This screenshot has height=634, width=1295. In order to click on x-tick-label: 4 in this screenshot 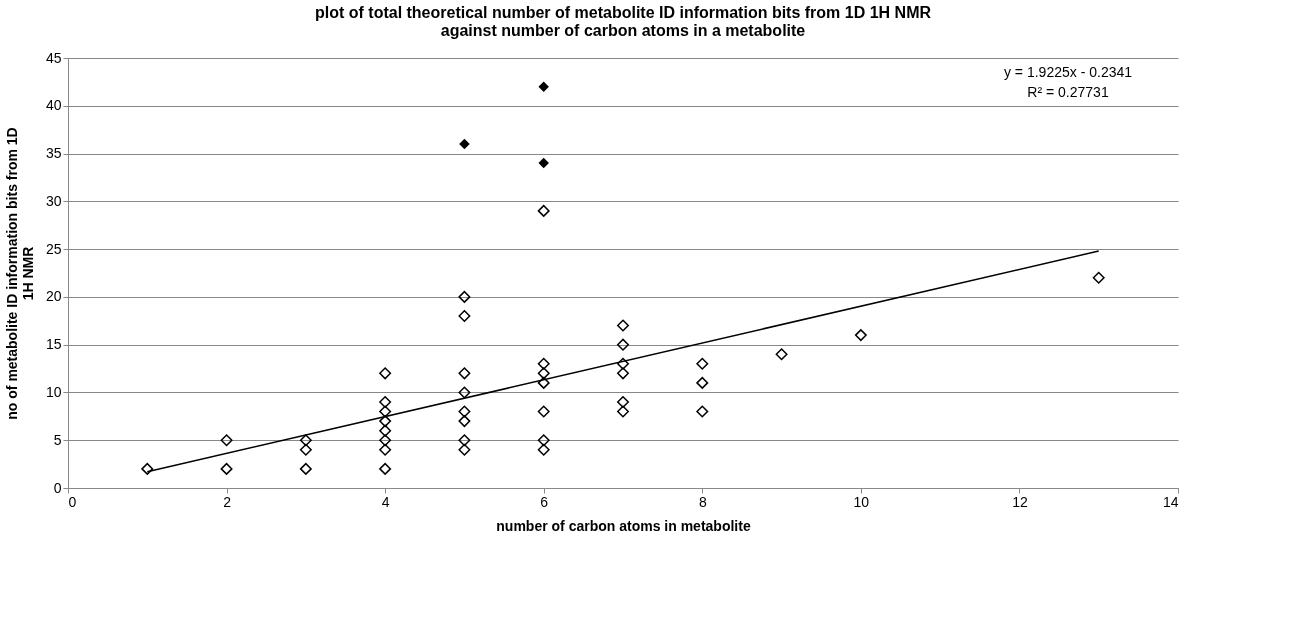, I will do `click(385, 501)`.